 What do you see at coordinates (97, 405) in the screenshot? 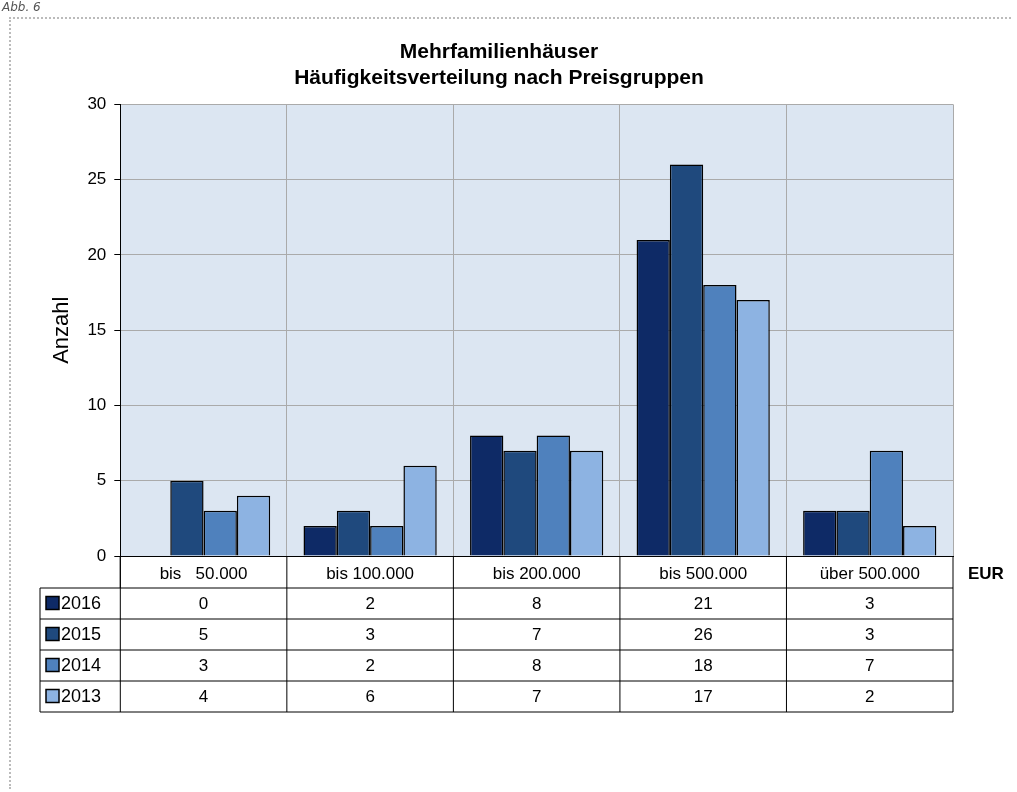
I see `y-tick-label: 10` at bounding box center [97, 405].